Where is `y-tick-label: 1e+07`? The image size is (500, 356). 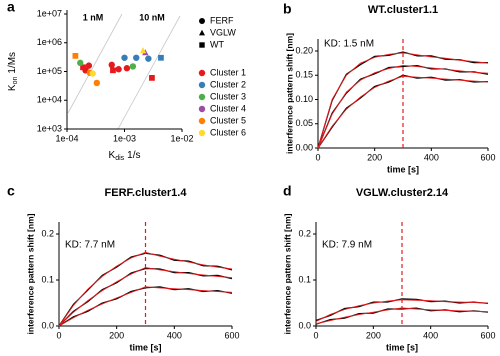
y-tick-label: 1e+07 is located at coordinates (49, 13).